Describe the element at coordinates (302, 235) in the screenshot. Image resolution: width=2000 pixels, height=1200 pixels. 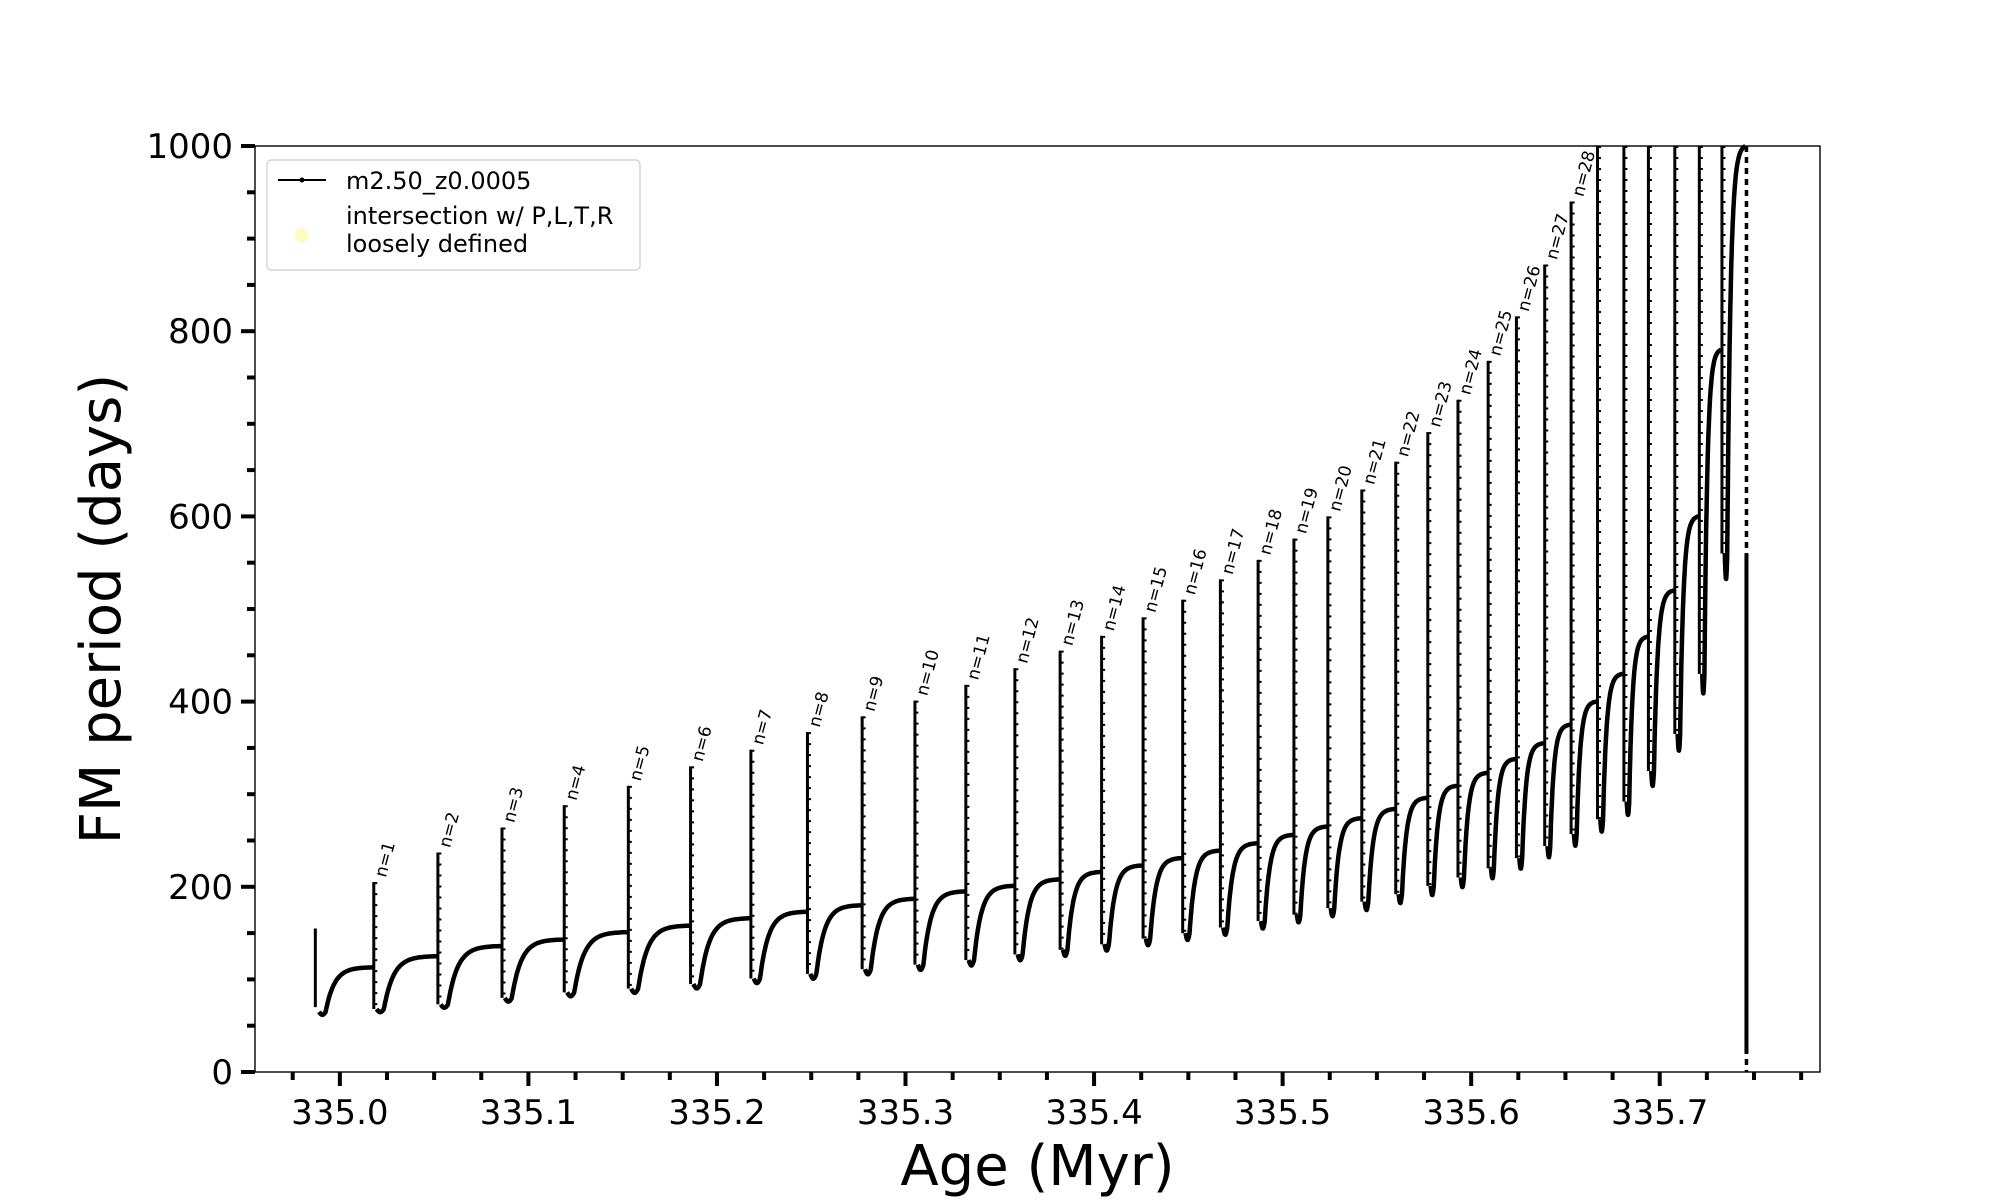
I see `legend-circle-marker` at that location.